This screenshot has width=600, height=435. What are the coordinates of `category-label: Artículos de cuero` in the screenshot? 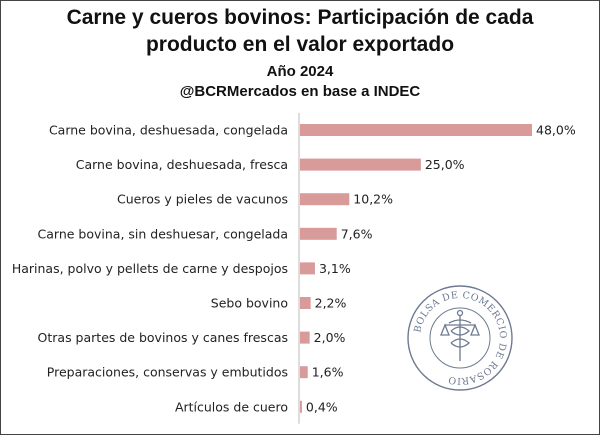 It's located at (231, 406).